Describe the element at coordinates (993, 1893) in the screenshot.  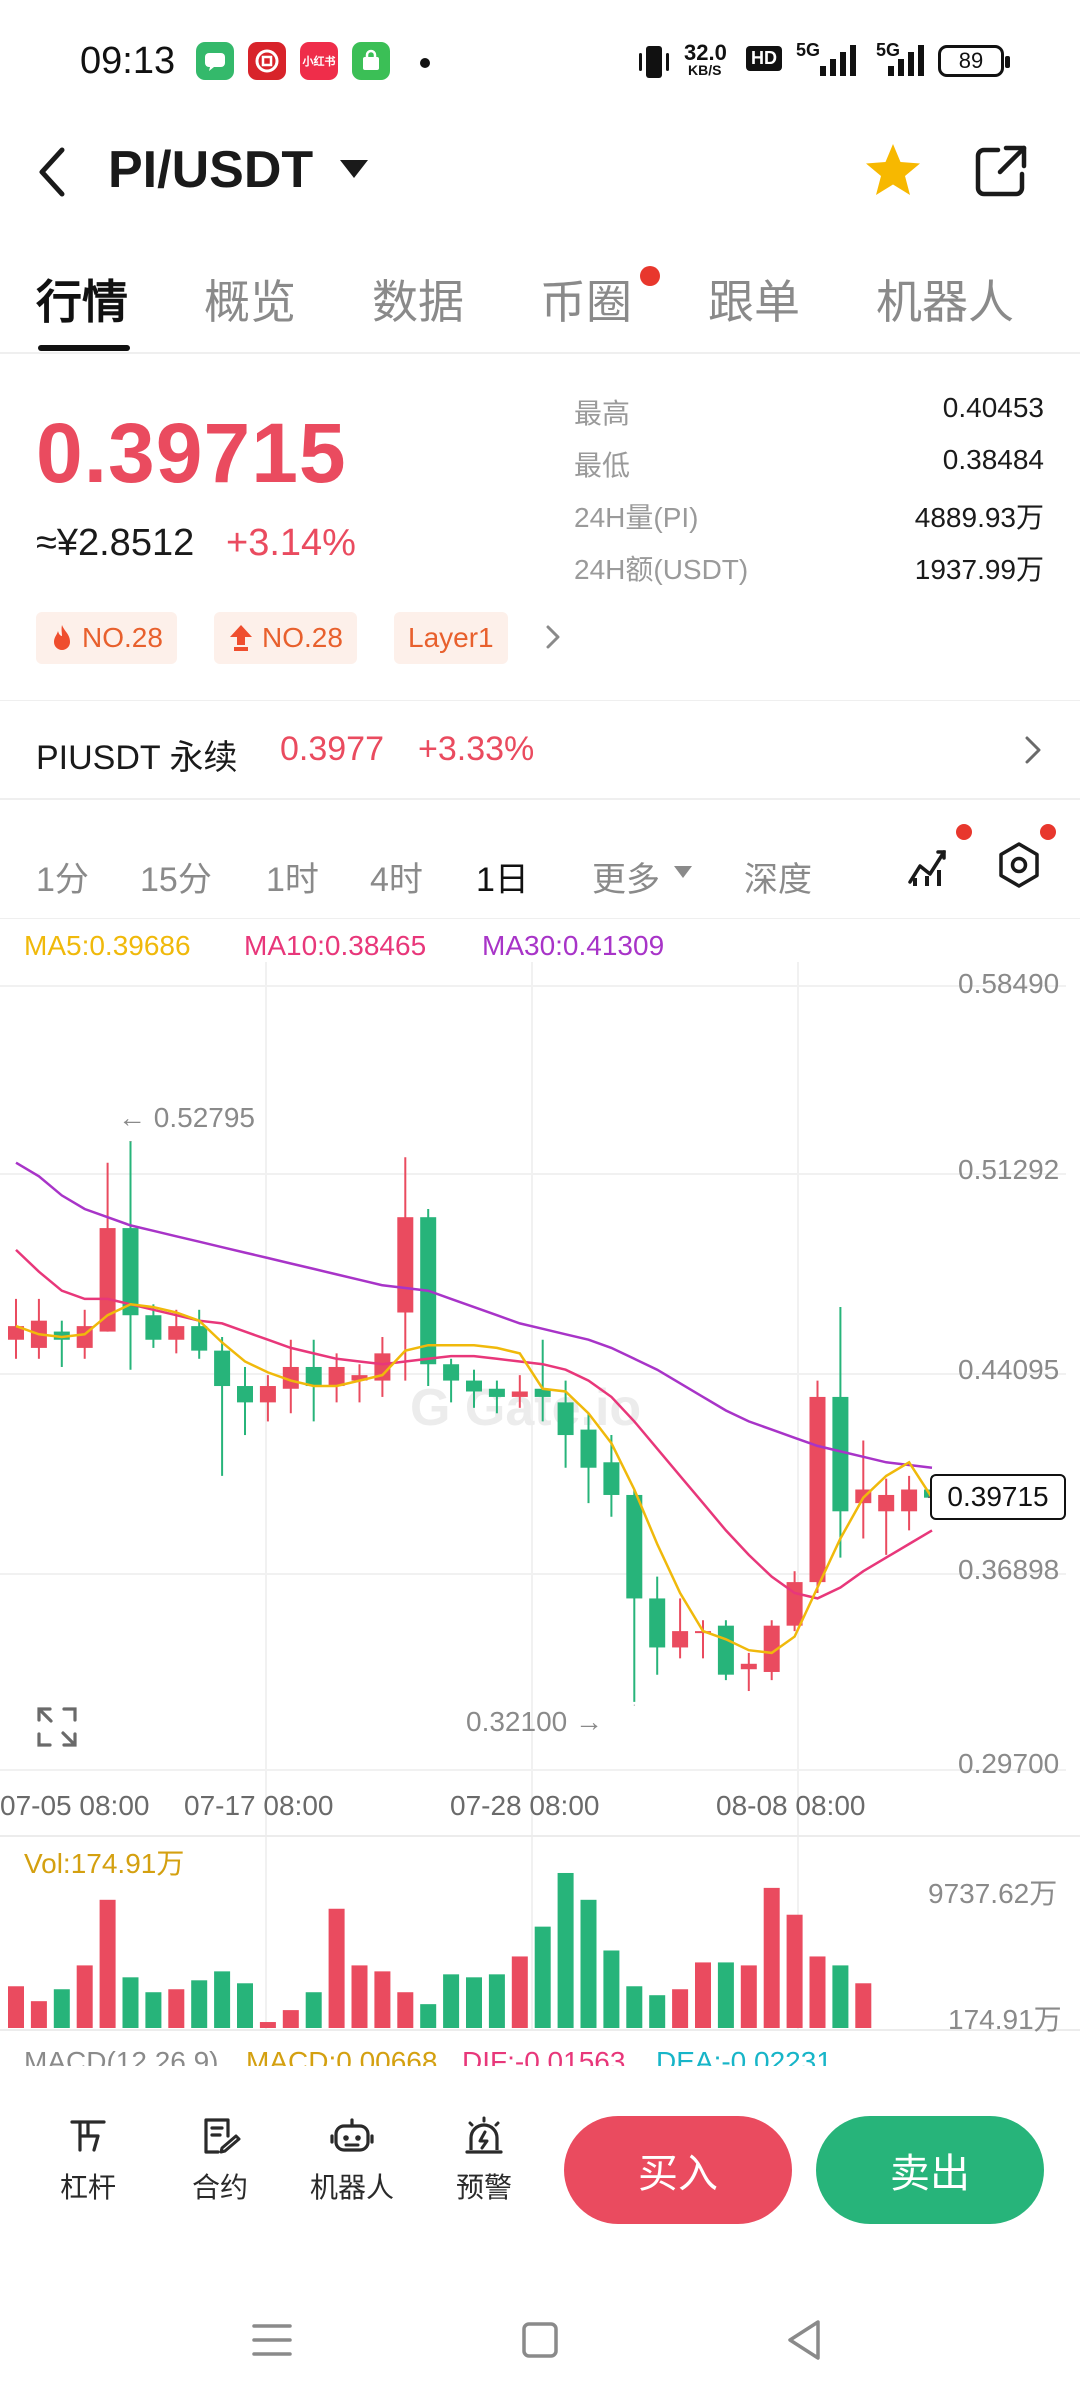
I see `volume-axis-top: 9737.62万` at that location.